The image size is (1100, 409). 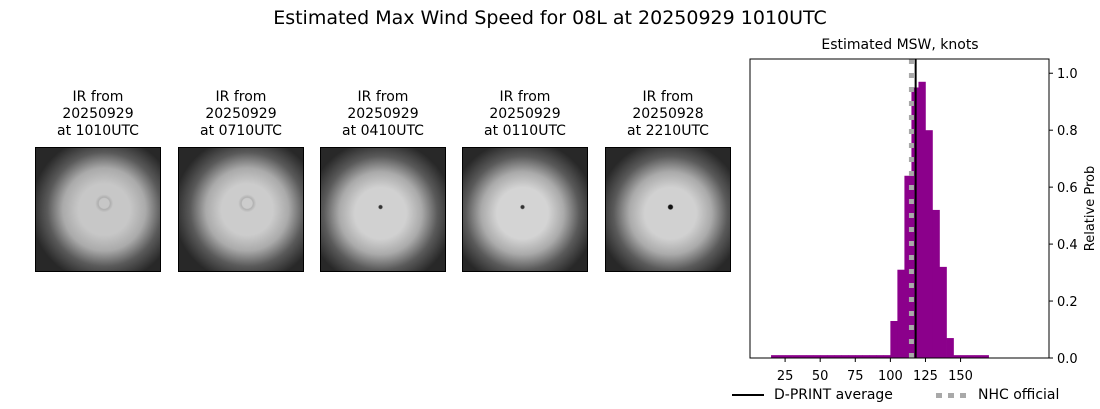 I want to click on ir-panel: IR from 20250929 at 0110UTC, so click(x=525, y=180).